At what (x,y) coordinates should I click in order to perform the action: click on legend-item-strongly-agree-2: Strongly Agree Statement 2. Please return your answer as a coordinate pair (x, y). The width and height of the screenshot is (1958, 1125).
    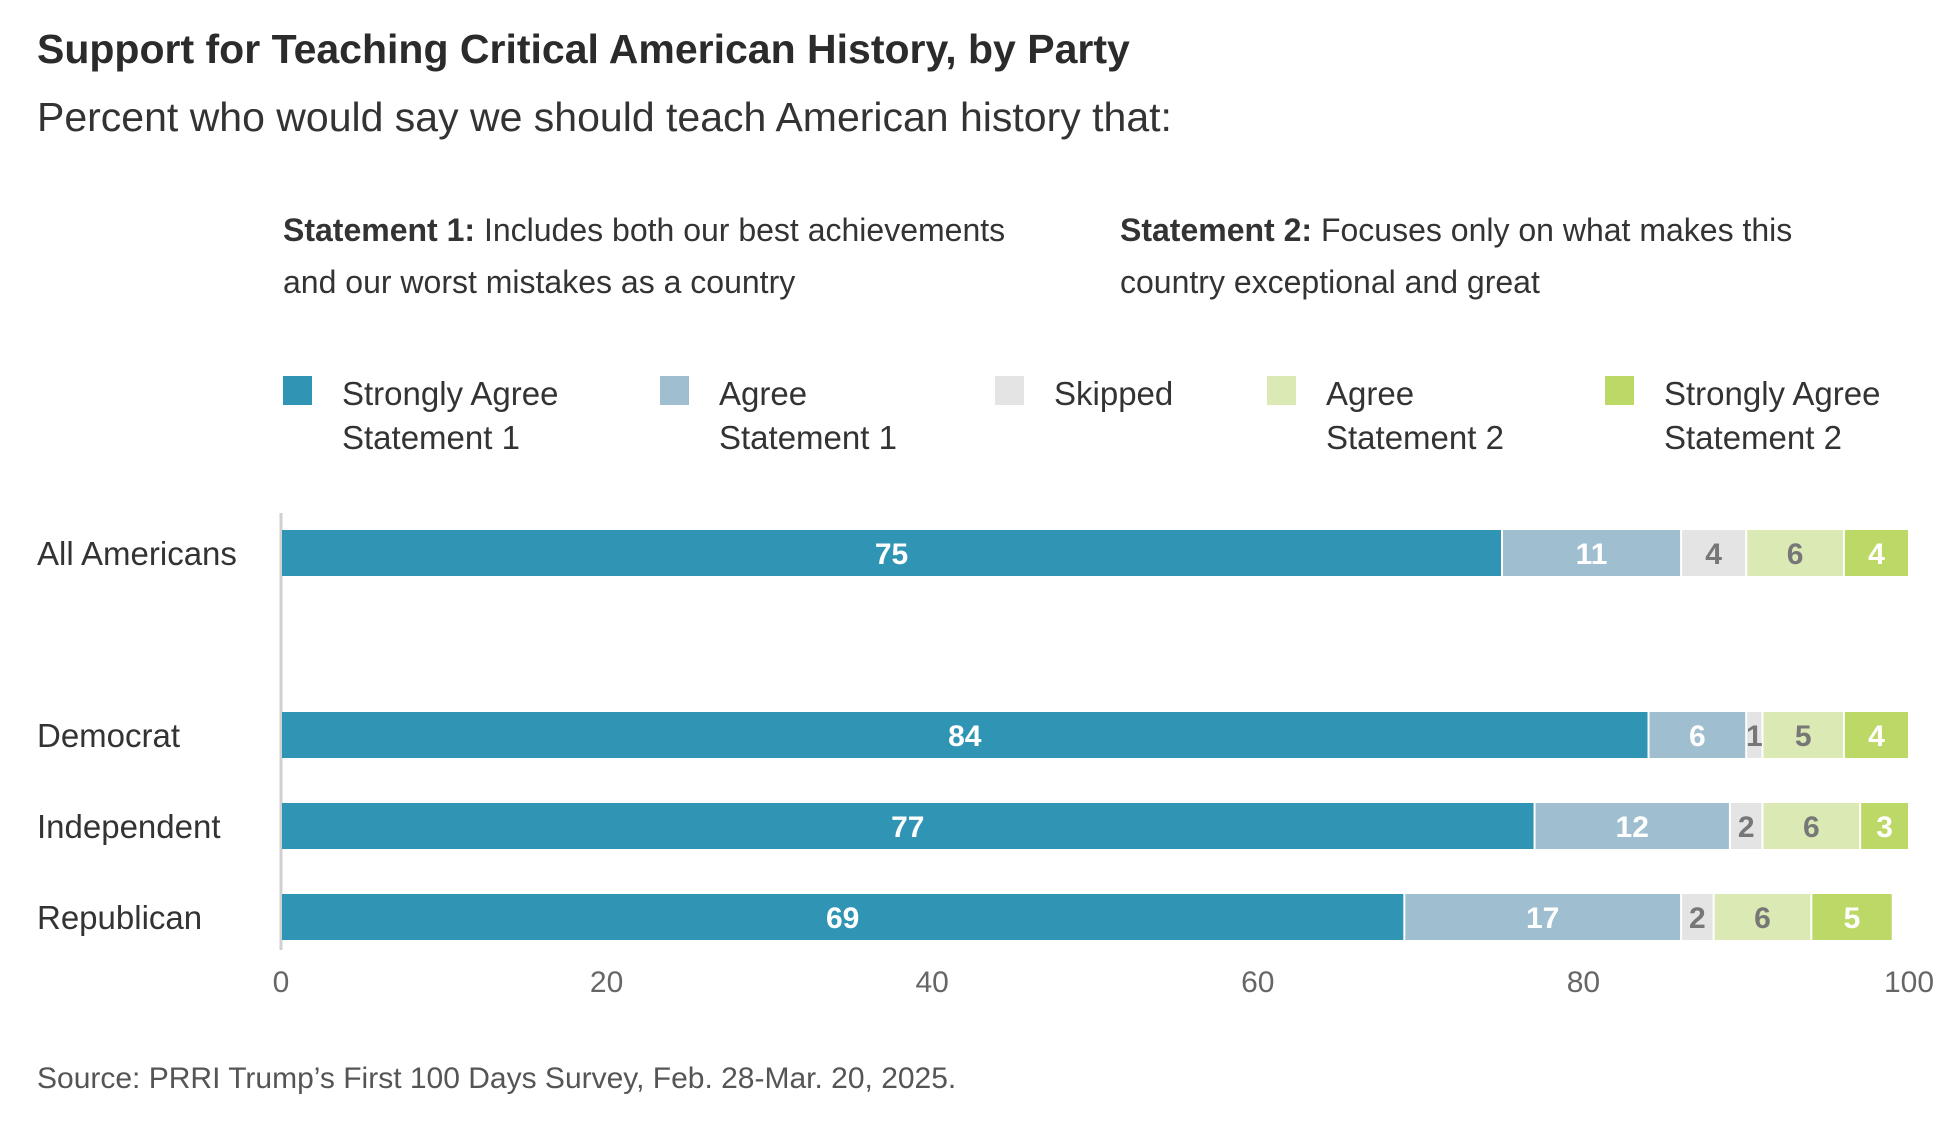
    Looking at the image, I should click on (1764, 416).